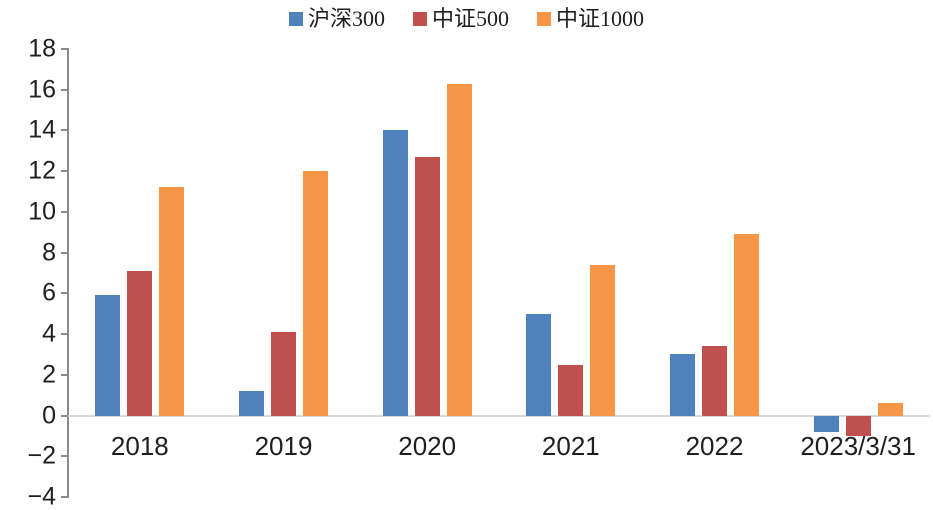 The width and height of the screenshot is (933, 510). What do you see at coordinates (139, 445) in the screenshot?
I see `x-tick-label: 2018` at bounding box center [139, 445].